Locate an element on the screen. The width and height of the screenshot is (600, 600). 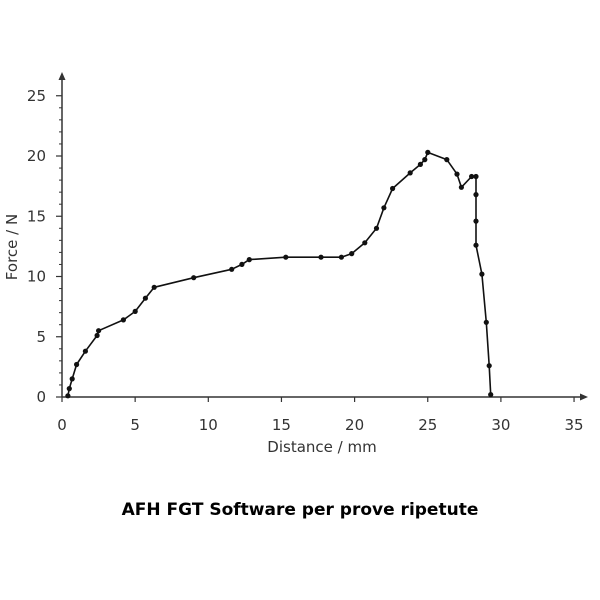
x-tick-label: 0 is located at coordinates (62, 425).